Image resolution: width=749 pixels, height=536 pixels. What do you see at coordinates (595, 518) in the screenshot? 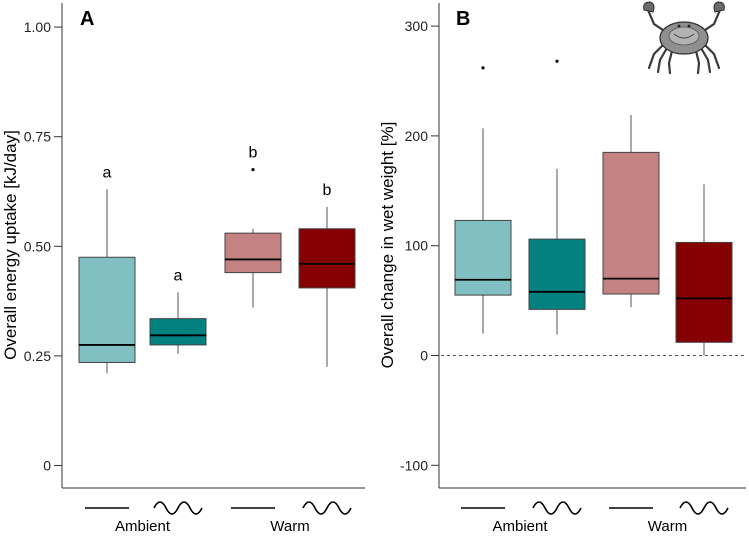
I see `panel-b-x-axis-labels: Ambient Warm` at bounding box center [595, 518].